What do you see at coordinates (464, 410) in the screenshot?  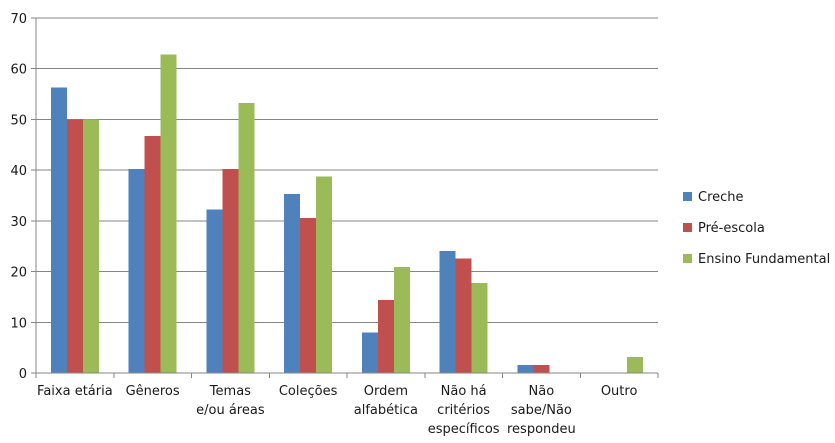 I see `x-category-label: Não há critérios específicos` at bounding box center [464, 410].